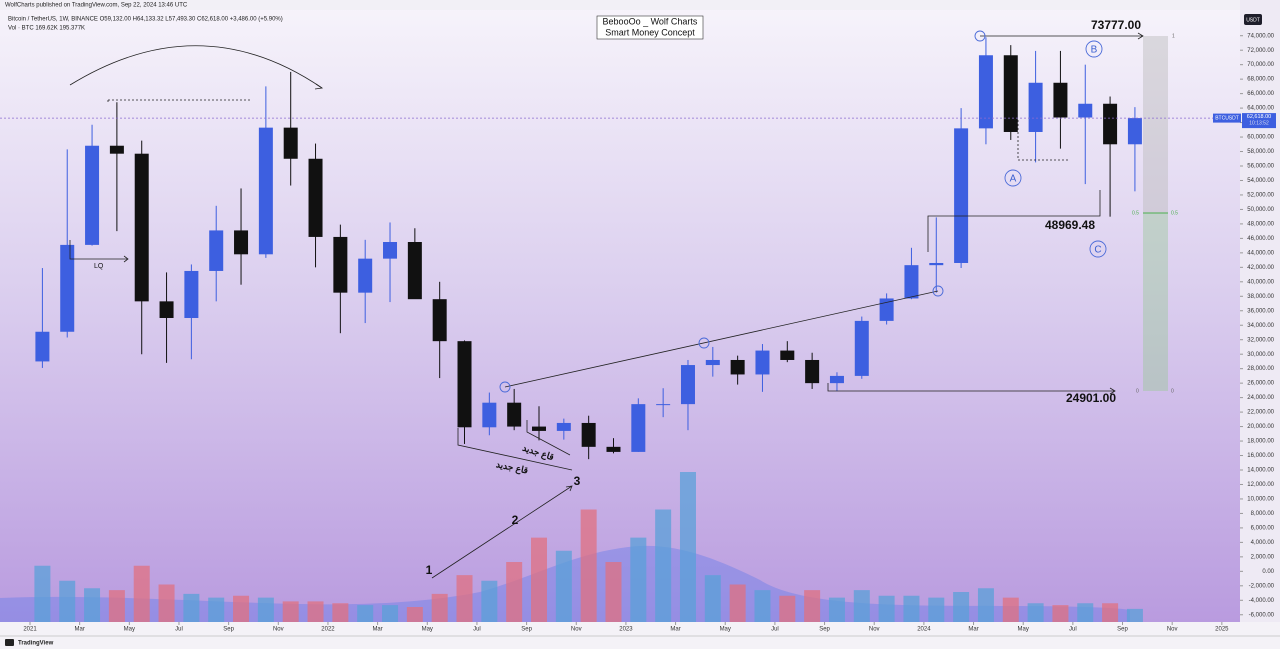 Image resolution: width=1280 pixels, height=654 pixels. What do you see at coordinates (1260, 253) in the screenshot?
I see `y-tick-label: 44,000.00` at bounding box center [1260, 253].